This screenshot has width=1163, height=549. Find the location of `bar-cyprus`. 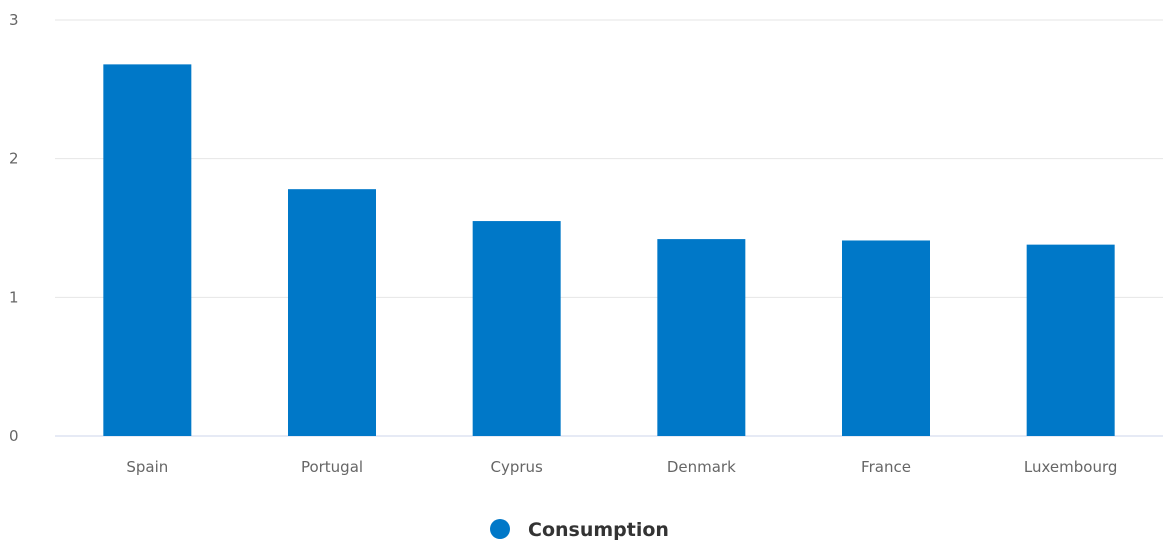

bar-cyprus is located at coordinates (516, 328).